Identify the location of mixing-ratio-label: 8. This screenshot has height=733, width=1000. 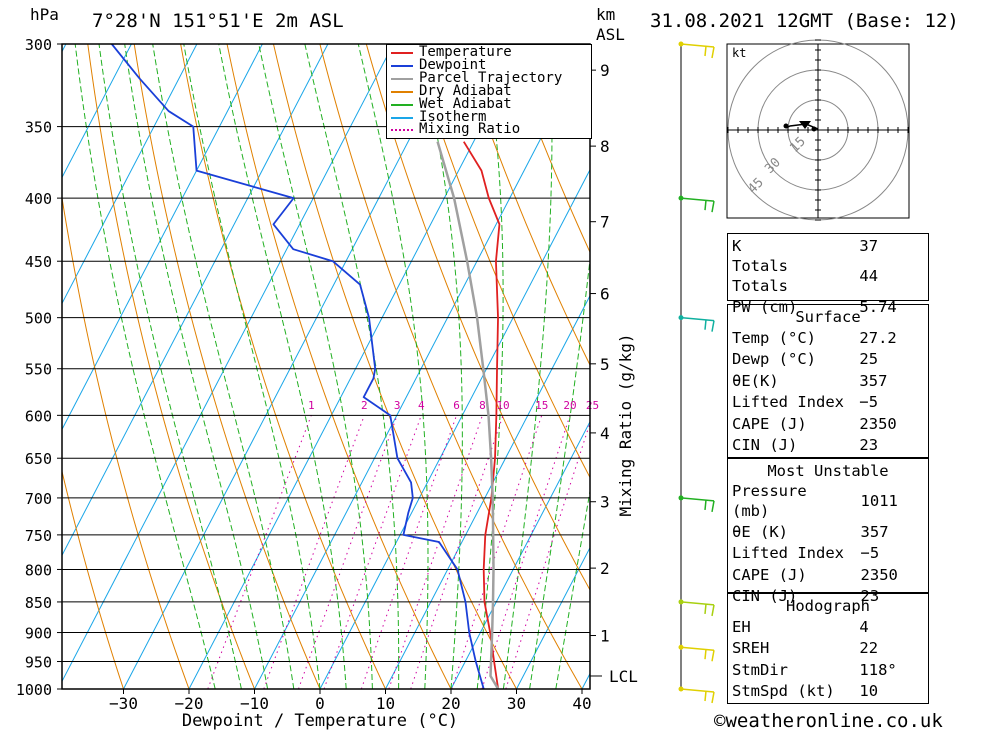
(482, 405).